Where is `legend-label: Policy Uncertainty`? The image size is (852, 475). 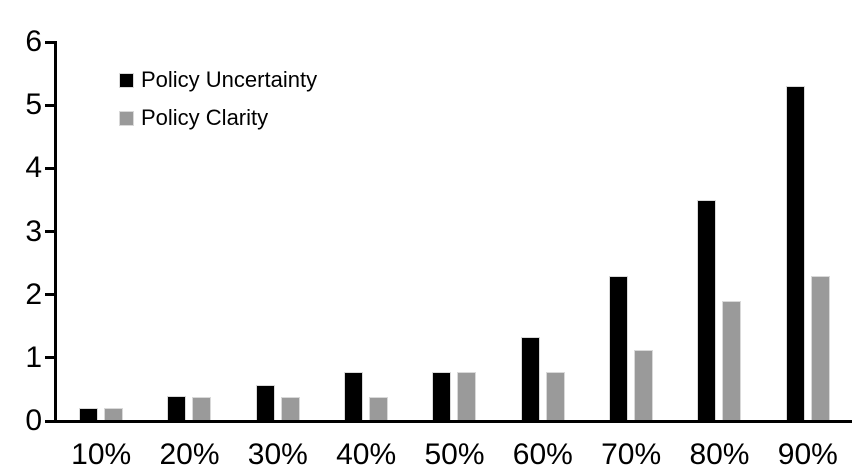 legend-label: Policy Uncertainty is located at coordinates (229, 79).